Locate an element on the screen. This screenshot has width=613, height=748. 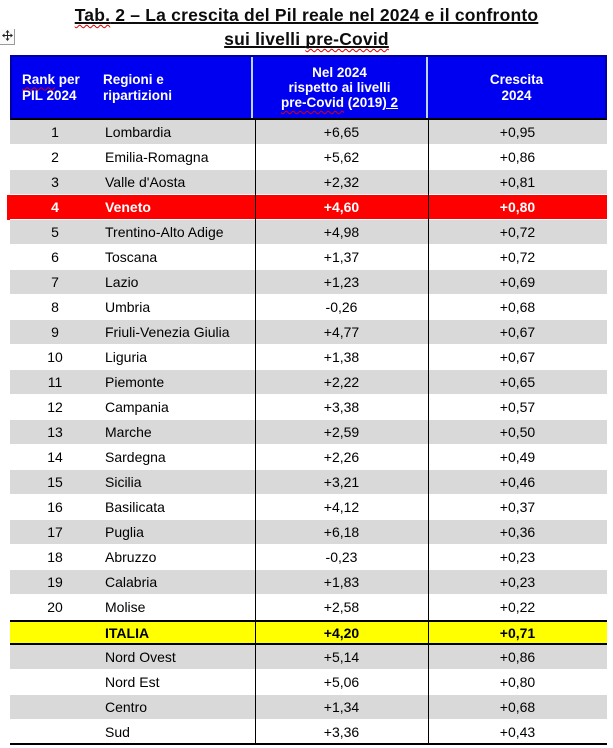
table-row: Nord Ovest +5,14 +0,86 is located at coordinates (308, 657).